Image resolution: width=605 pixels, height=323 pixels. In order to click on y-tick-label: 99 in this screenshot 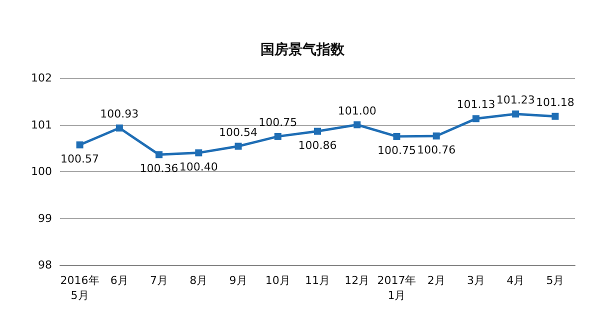, I will do `click(45, 218)`.